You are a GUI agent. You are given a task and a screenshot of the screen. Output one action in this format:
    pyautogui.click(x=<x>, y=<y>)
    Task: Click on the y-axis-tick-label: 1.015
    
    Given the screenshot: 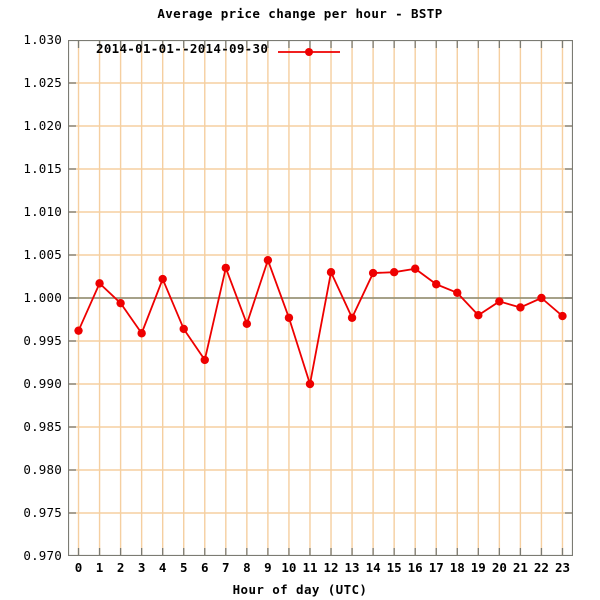 What is the action you would take?
    pyautogui.click(x=42, y=168)
    